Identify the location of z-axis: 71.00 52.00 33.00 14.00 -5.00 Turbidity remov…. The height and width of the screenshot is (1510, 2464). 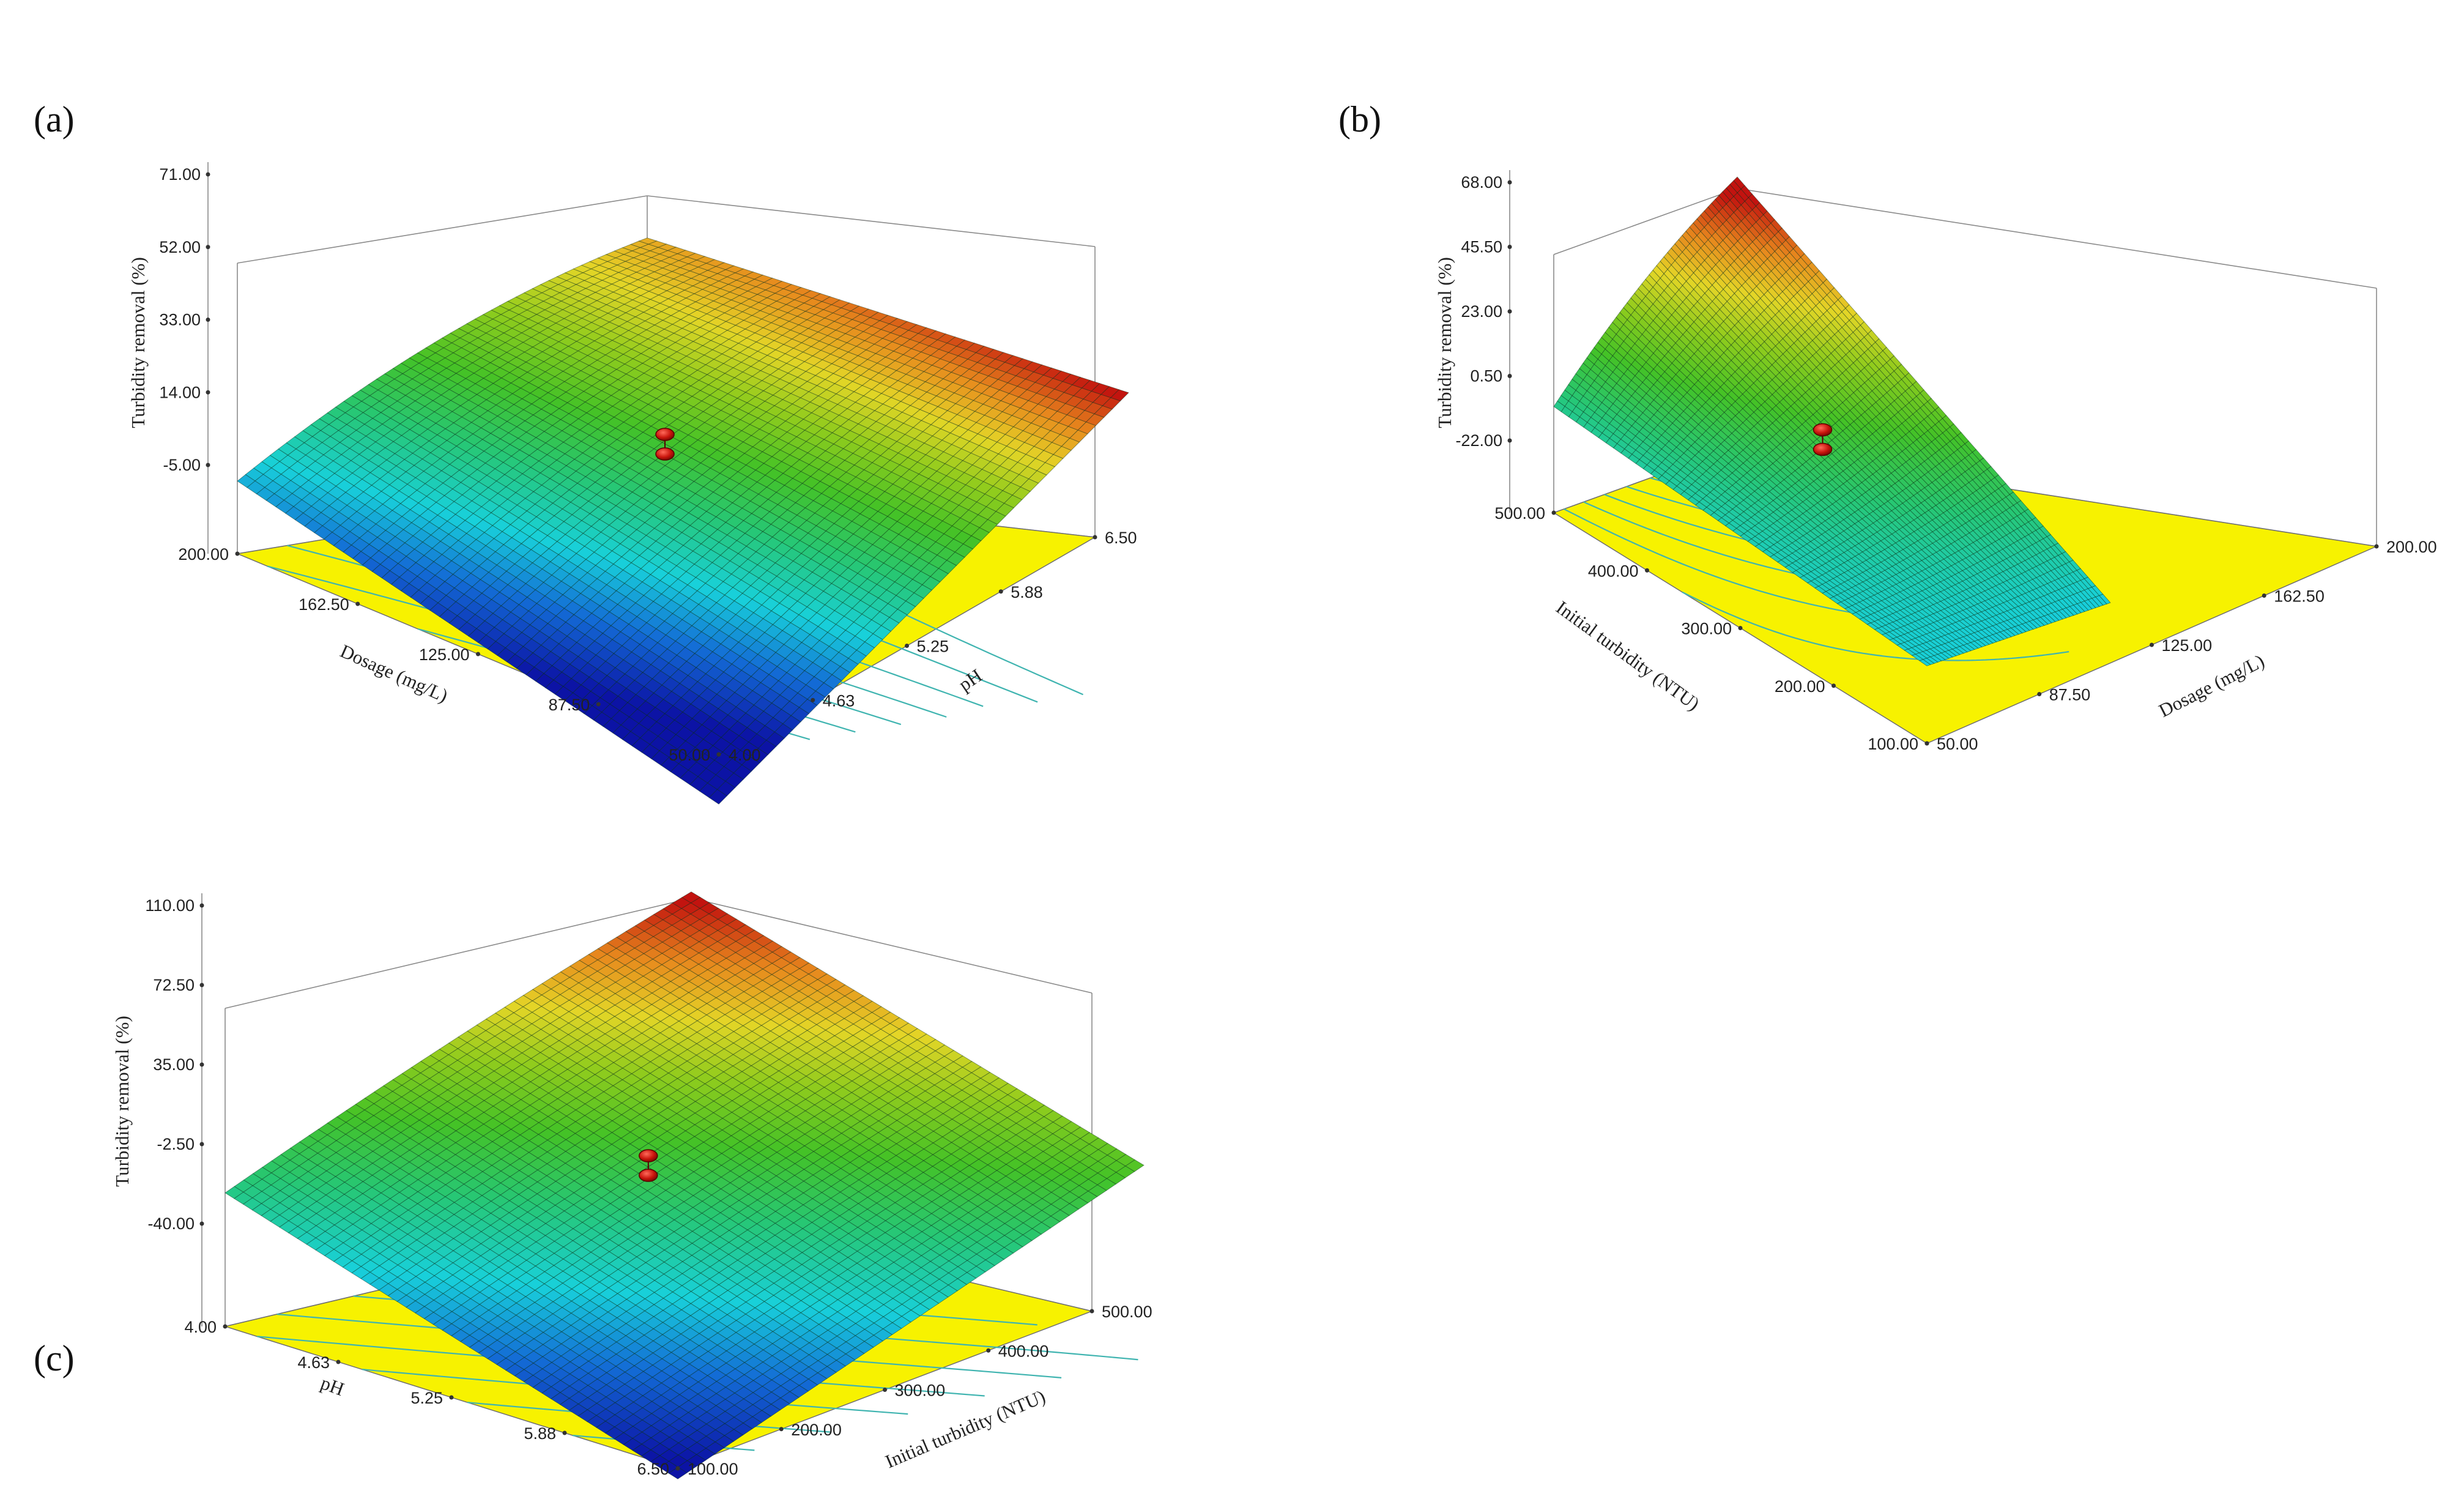
(168, 358).